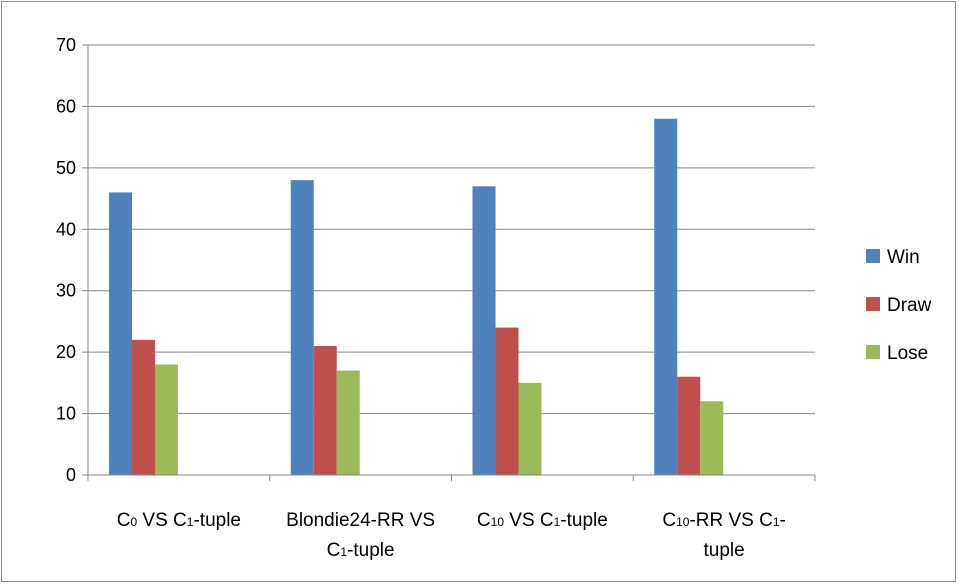  Describe the element at coordinates (66, 229) in the screenshot. I see `y-tick-label: 40` at that location.